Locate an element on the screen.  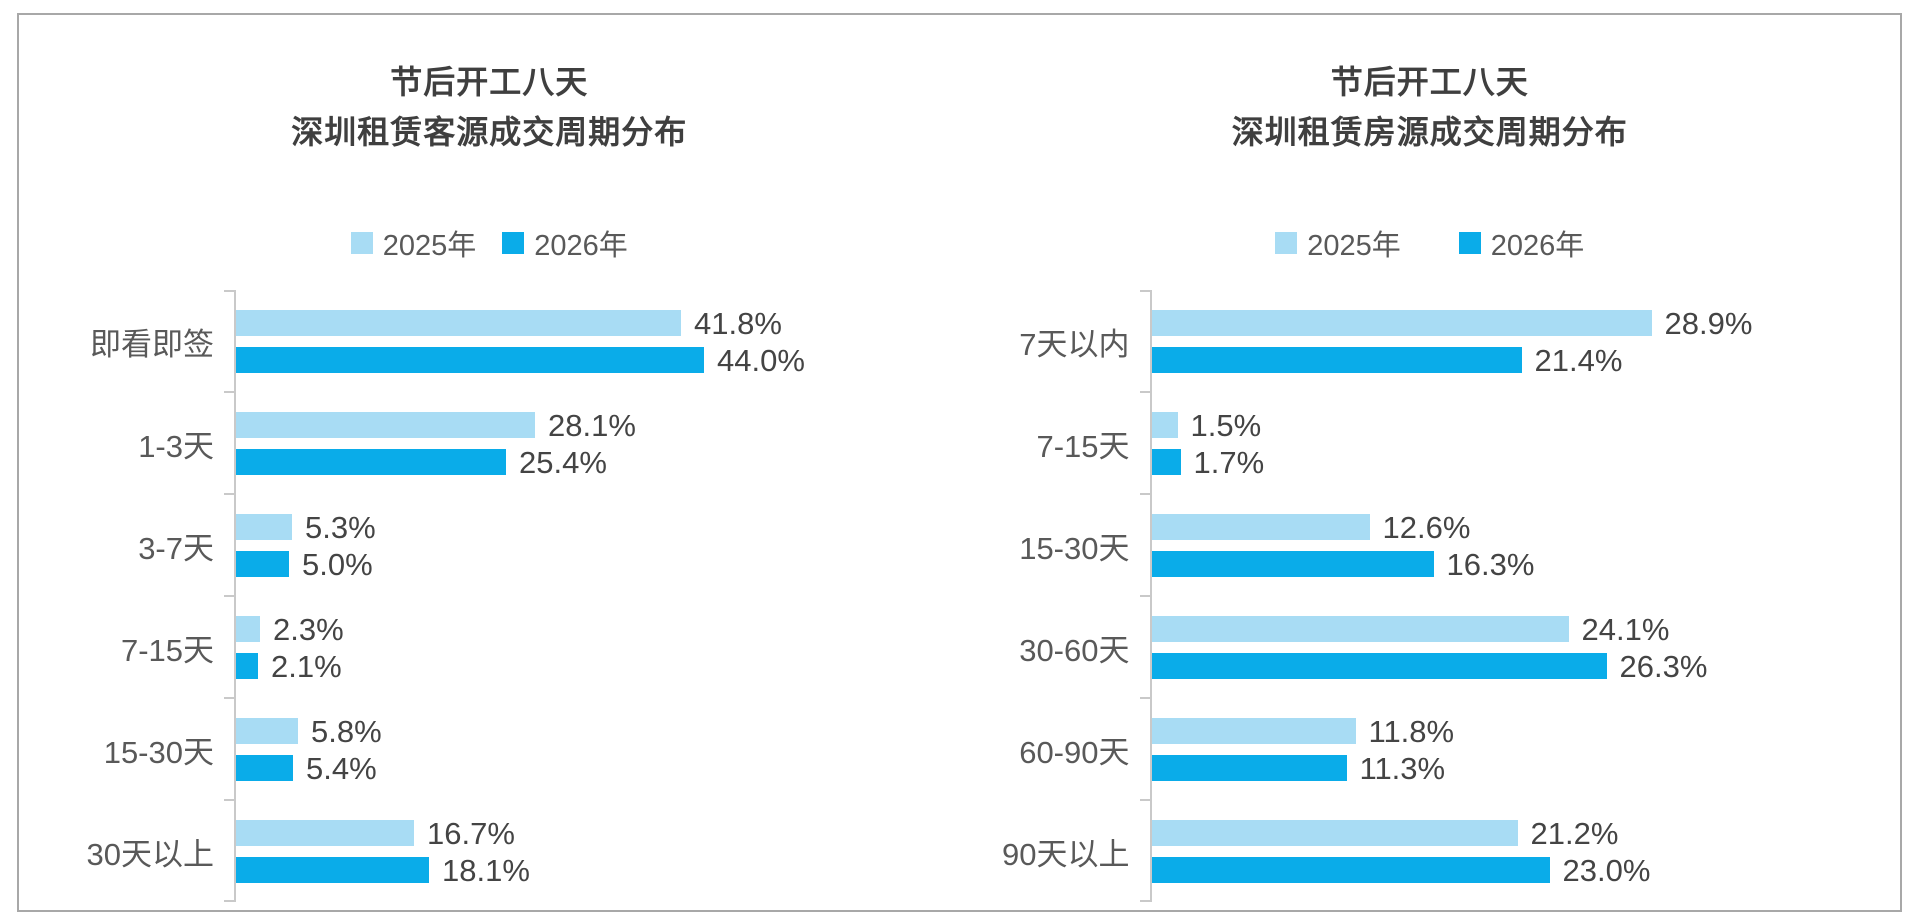
value-label: 21.4% is located at coordinates (1578, 360).